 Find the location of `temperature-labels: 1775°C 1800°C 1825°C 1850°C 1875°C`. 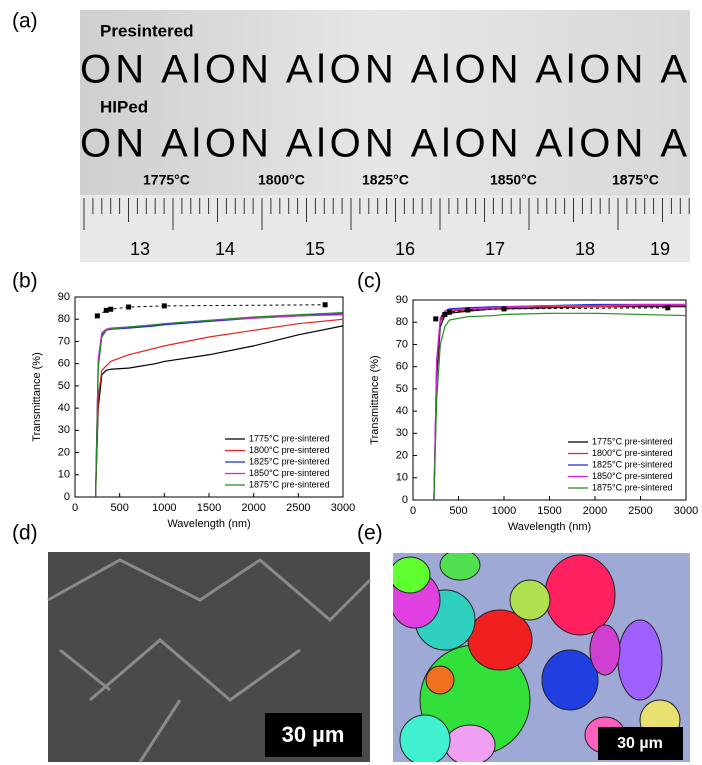

temperature-labels: 1775°C 1800°C 1825°C 1850°C 1875°C is located at coordinates (401, 180).